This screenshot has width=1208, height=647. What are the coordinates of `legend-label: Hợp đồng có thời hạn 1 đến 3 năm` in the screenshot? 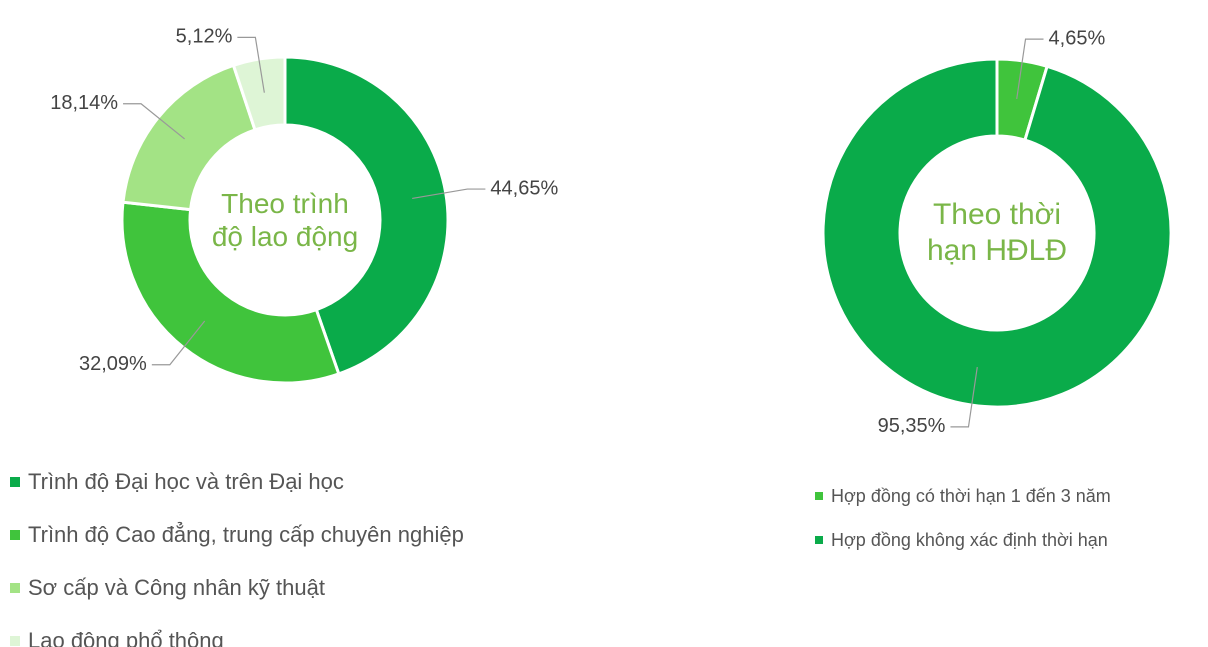 It's located at (971, 495).